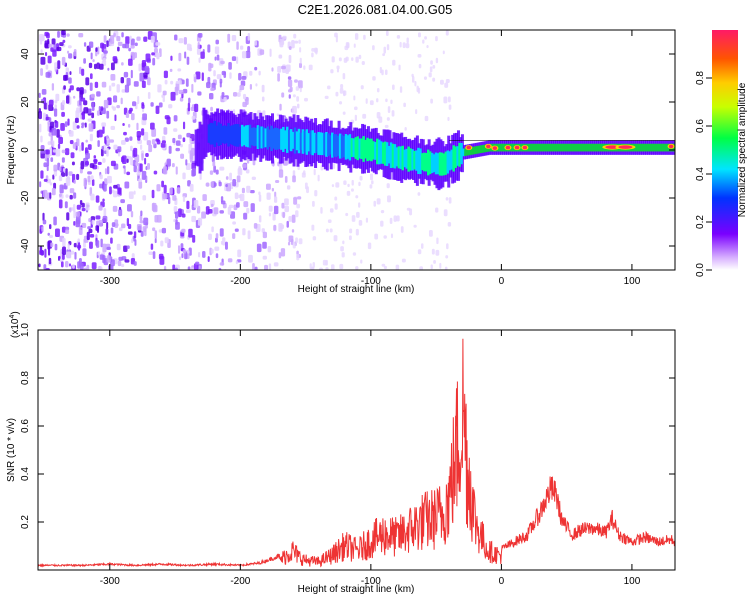  What do you see at coordinates (371, 281) in the screenshot?
I see `spectrogram-x-tick-label: -100` at bounding box center [371, 281].